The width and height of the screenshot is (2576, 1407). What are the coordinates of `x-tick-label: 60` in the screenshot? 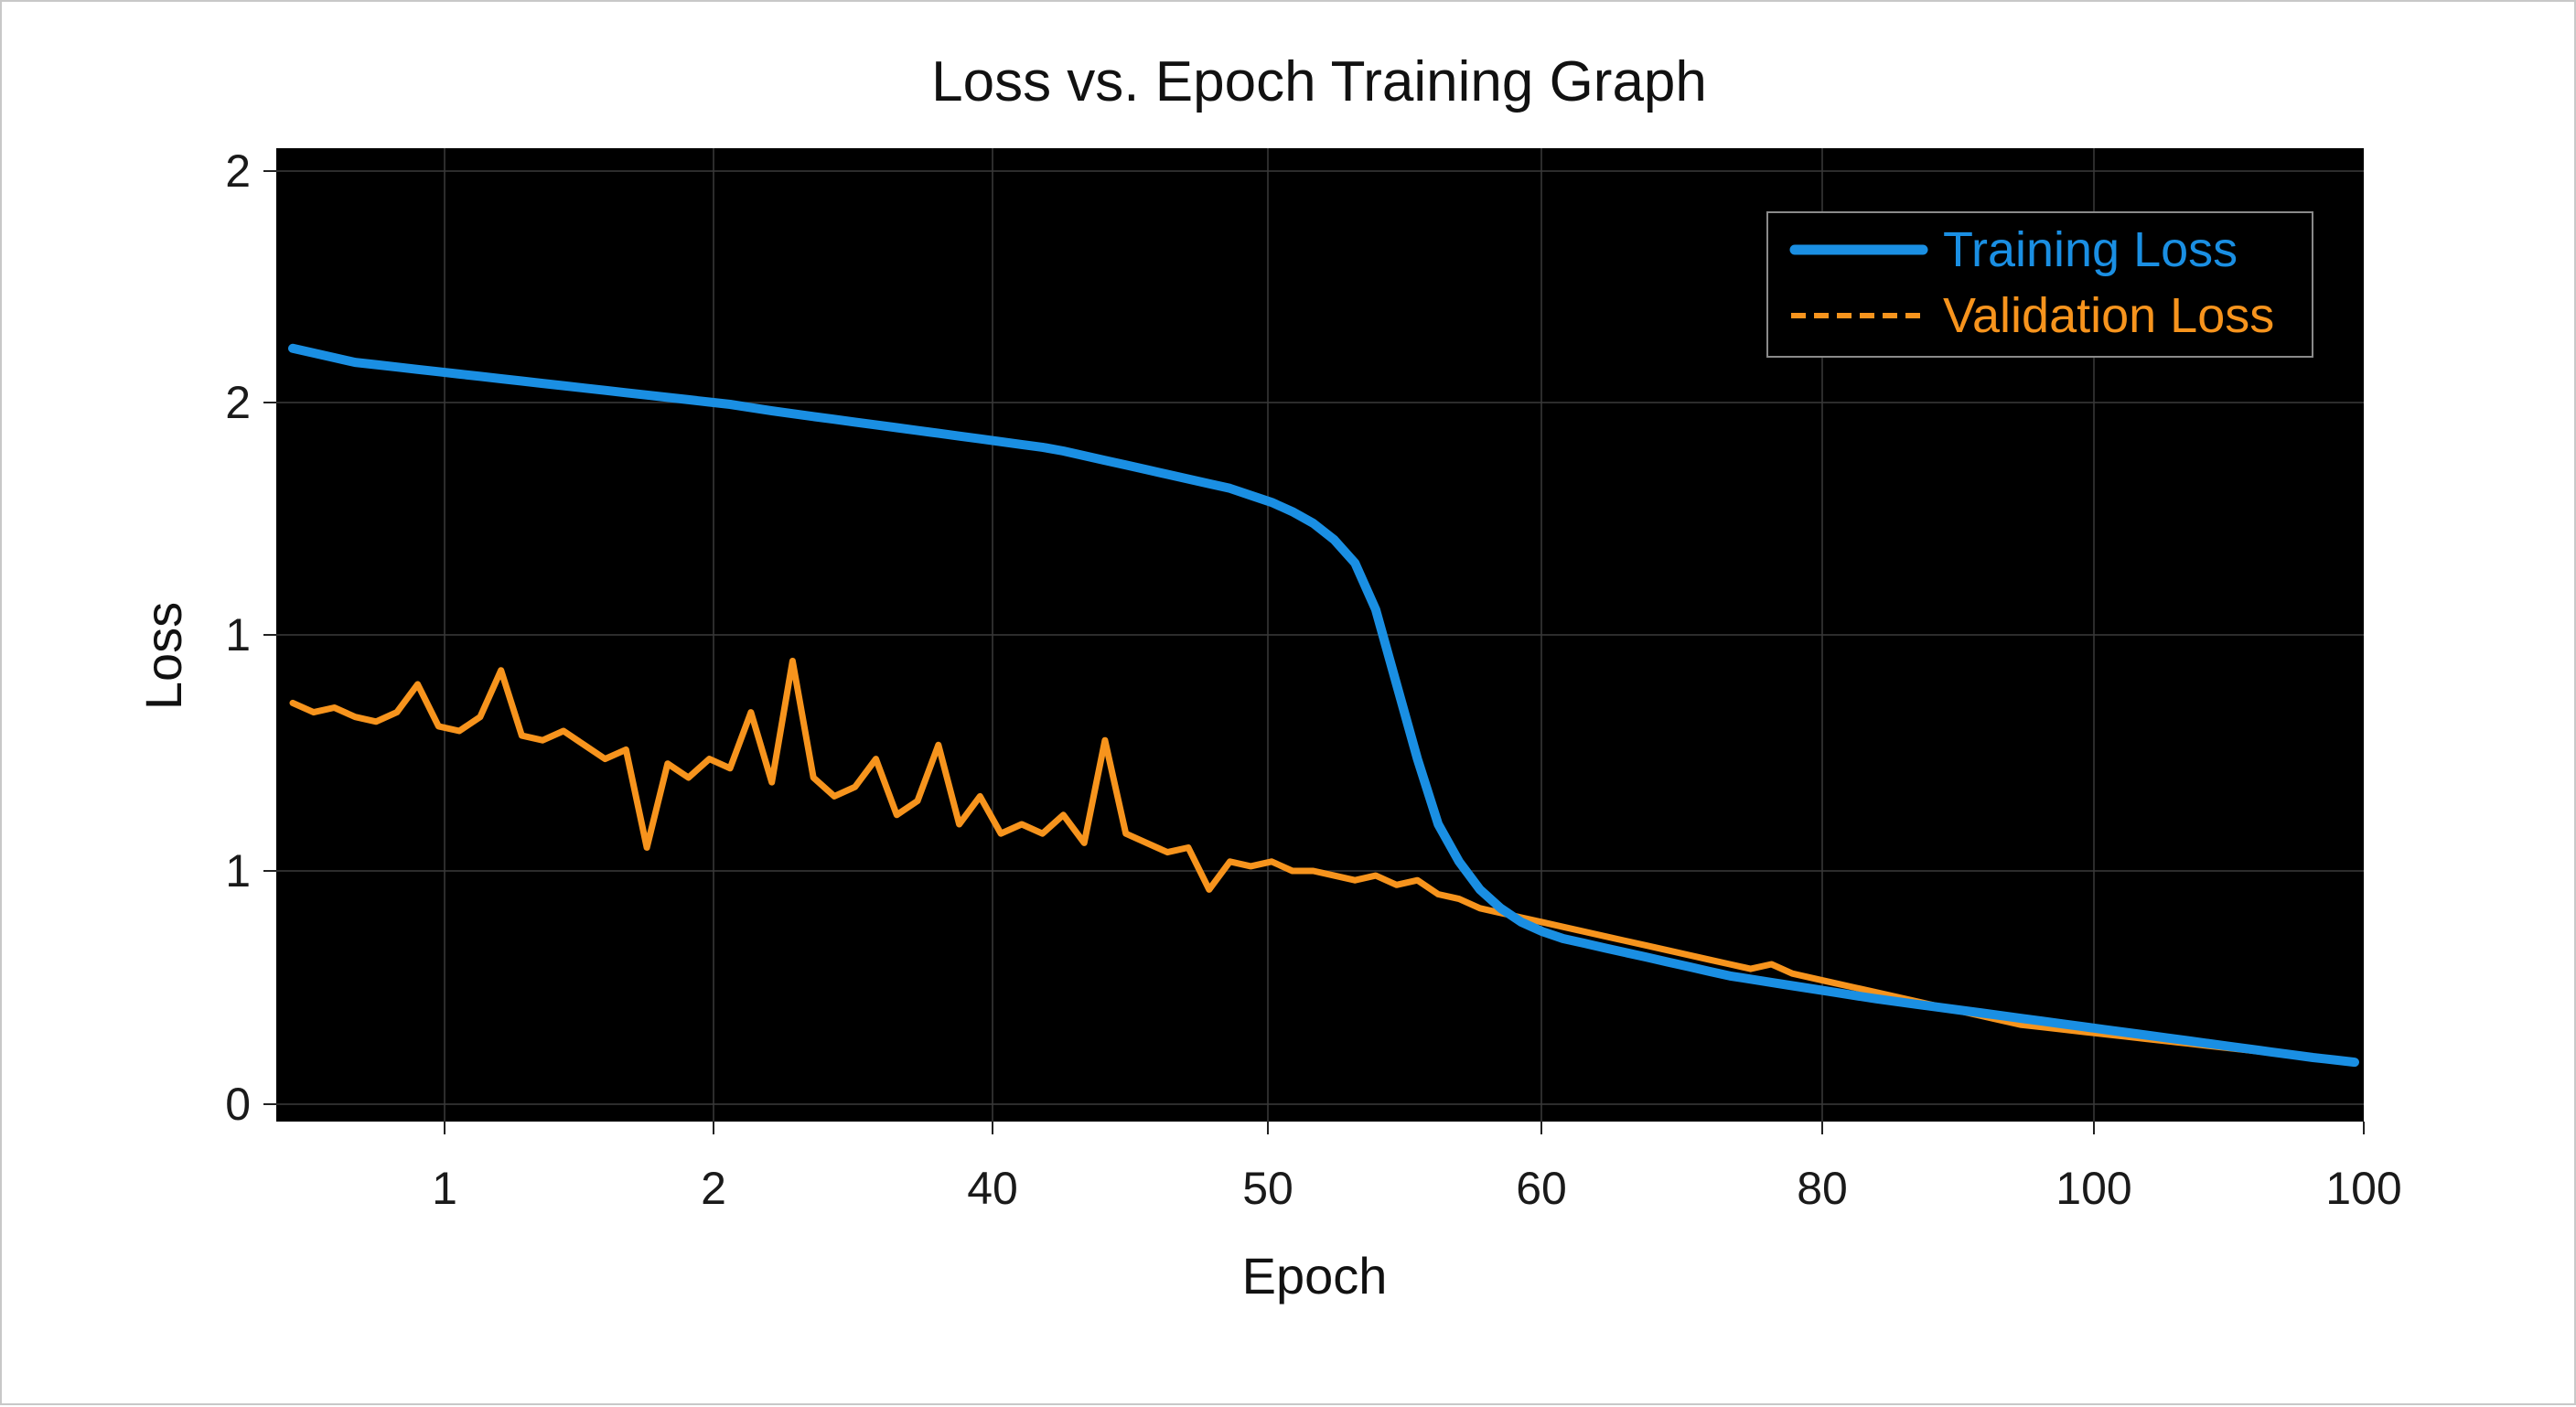 It's located at (1542, 1188).